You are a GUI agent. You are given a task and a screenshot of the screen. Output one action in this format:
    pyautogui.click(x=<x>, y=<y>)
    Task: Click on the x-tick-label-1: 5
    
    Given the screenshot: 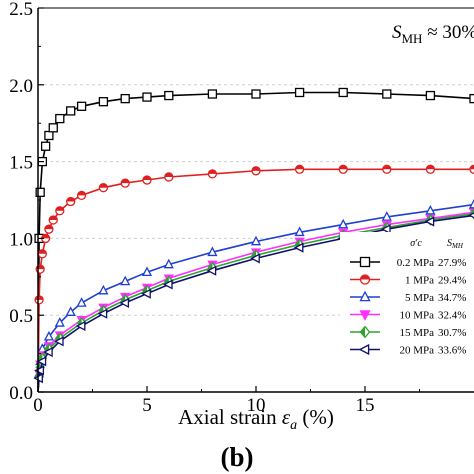 What is the action you would take?
    pyautogui.click(x=147, y=405)
    